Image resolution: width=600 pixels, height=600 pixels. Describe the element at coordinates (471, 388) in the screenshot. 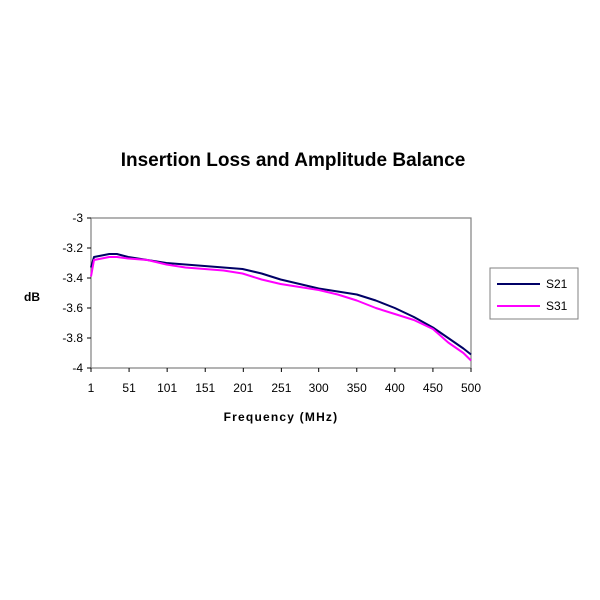

I see `x-tick-label: 500` at that location.